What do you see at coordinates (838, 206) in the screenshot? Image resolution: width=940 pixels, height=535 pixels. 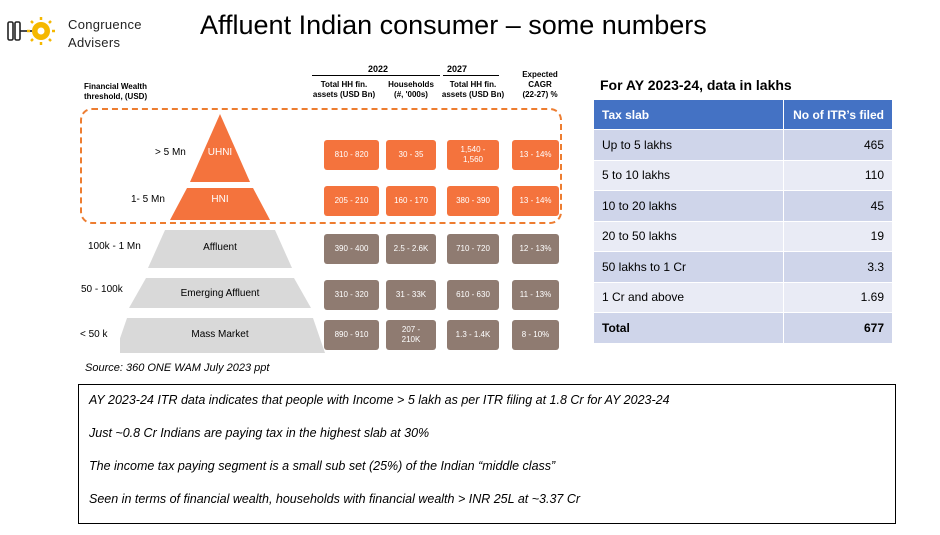 I see `itr-count-cell: 45` at bounding box center [838, 206].